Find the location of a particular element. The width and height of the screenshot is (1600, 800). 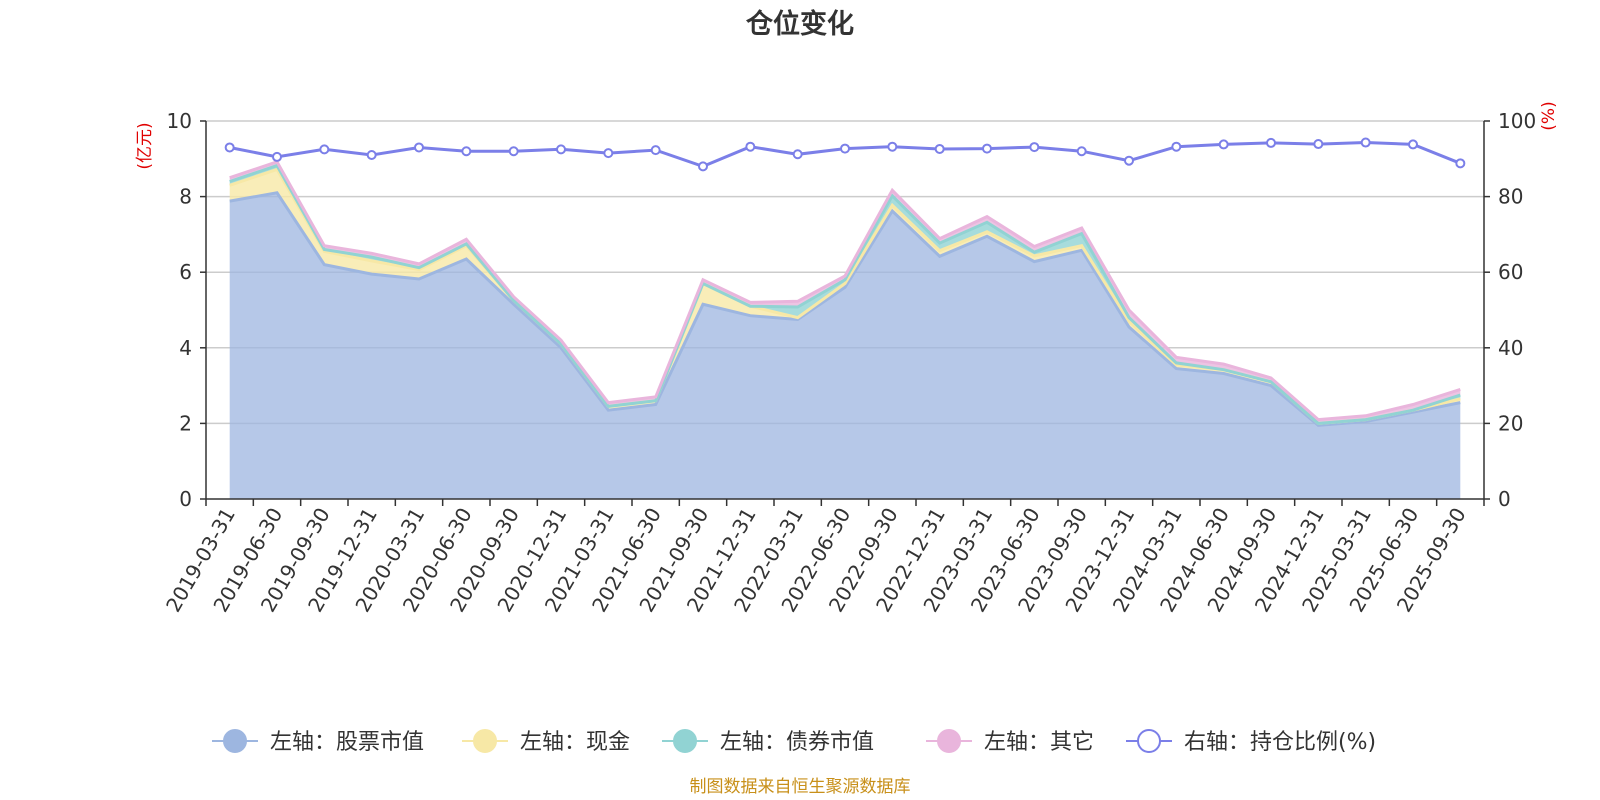

legend-item: 左轴：债券市值 is located at coordinates (768, 742).